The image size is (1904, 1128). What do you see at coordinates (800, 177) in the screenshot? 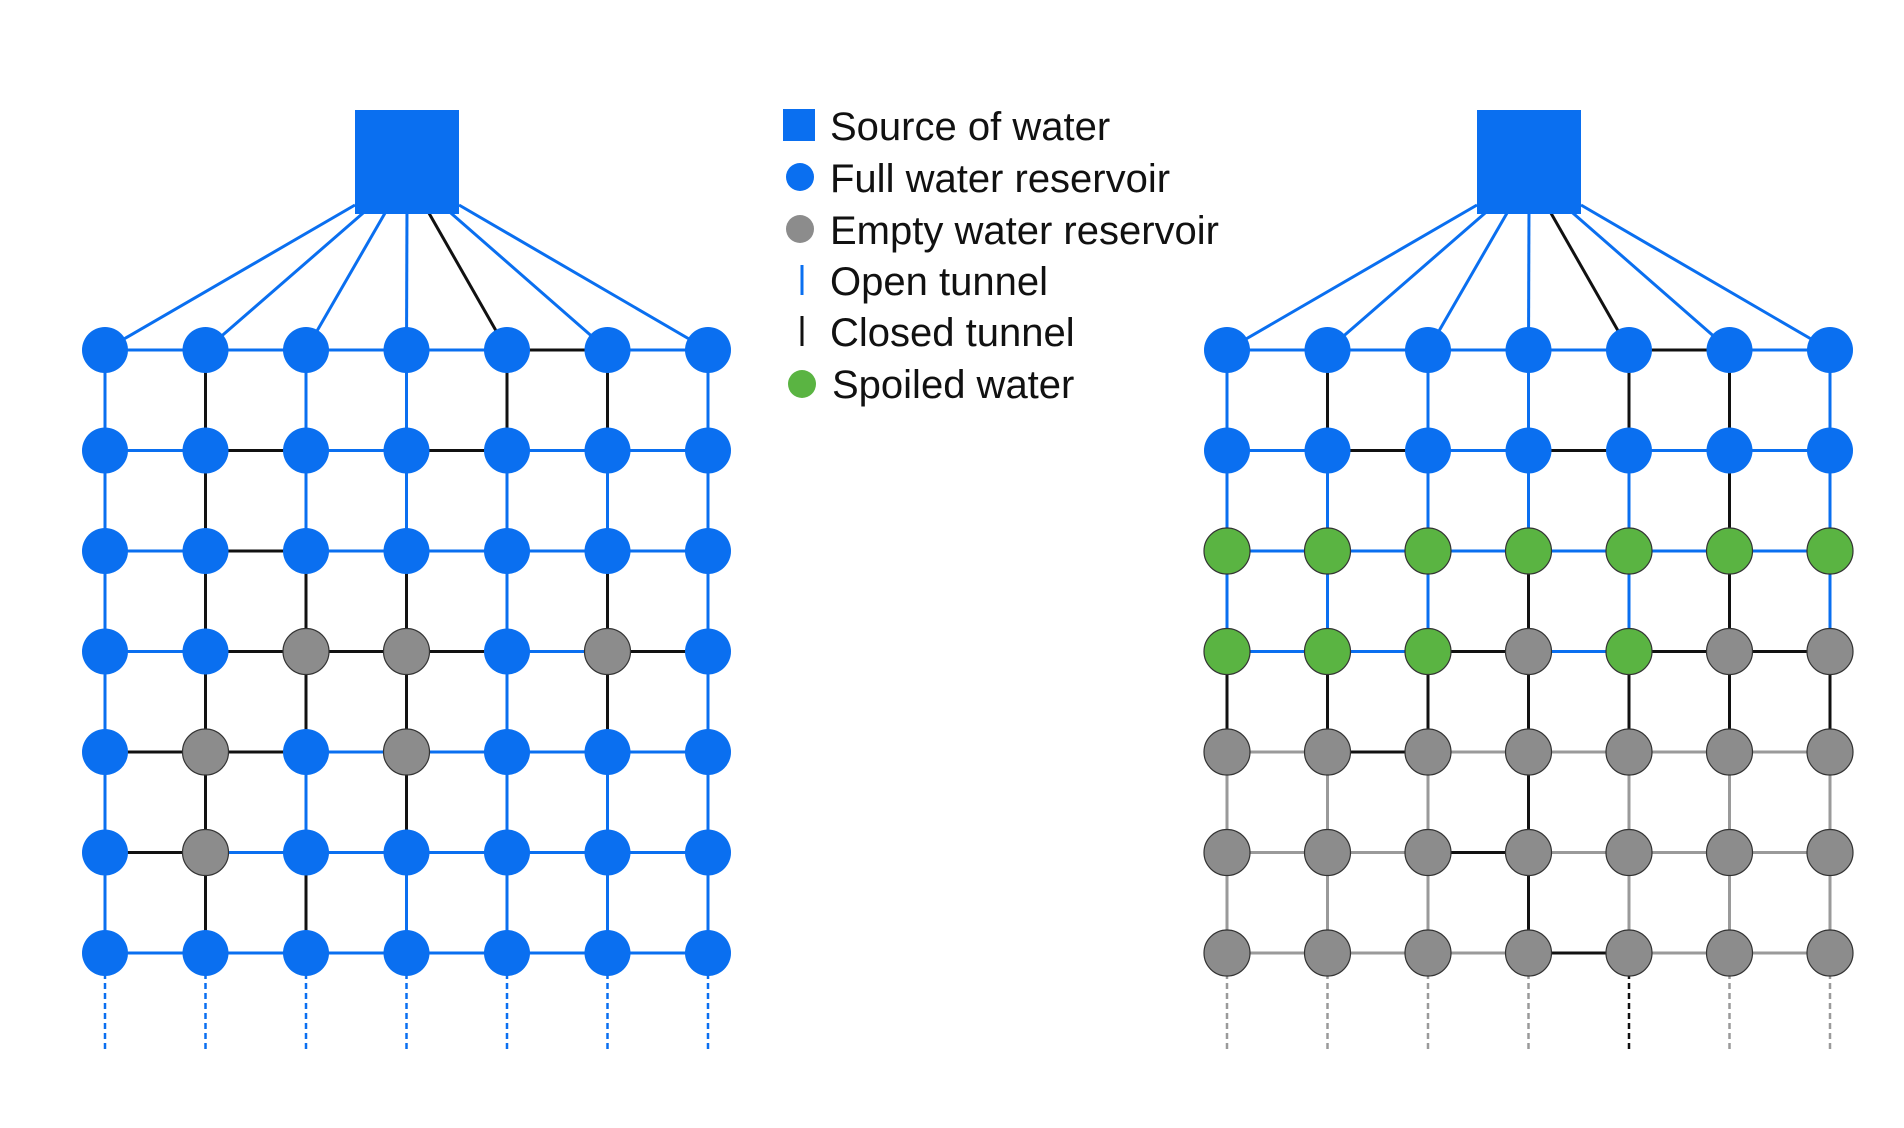
I see `legend-full-reservoir-icon` at bounding box center [800, 177].